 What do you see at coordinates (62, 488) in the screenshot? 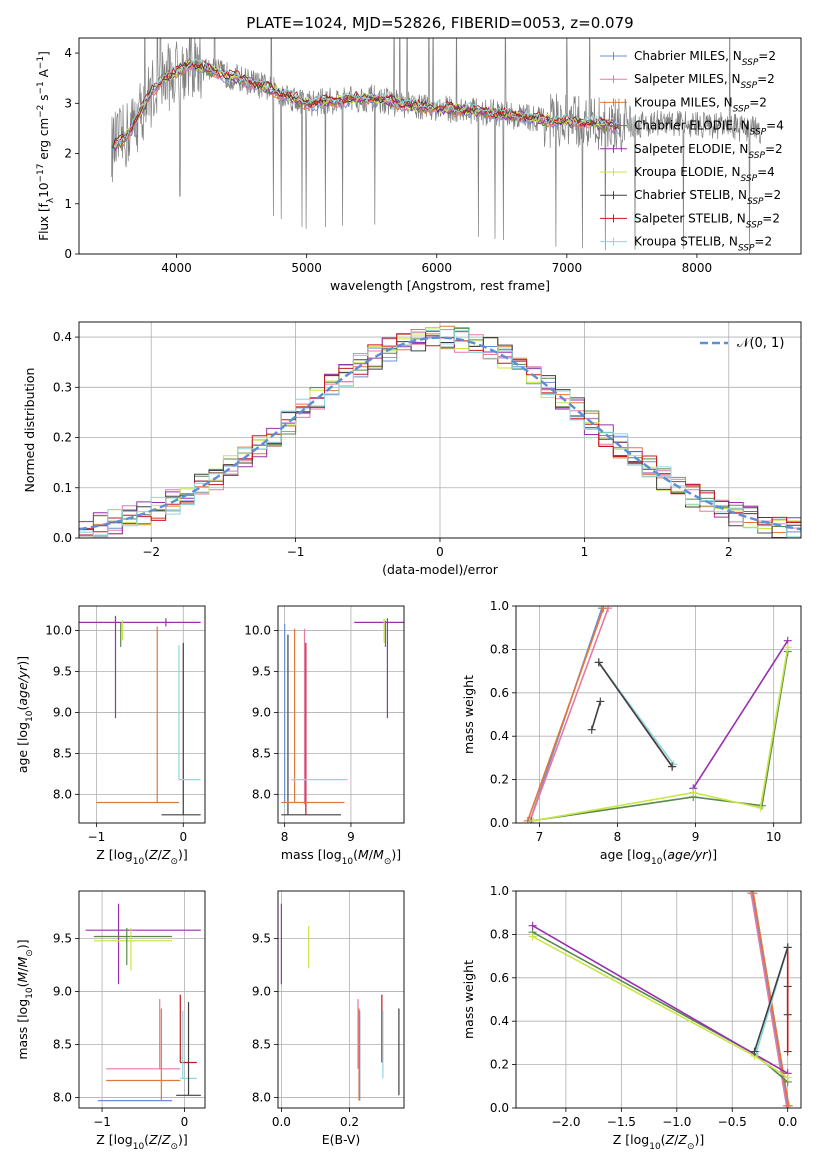
I see `y-tick-label: 0.1` at bounding box center [62, 488].